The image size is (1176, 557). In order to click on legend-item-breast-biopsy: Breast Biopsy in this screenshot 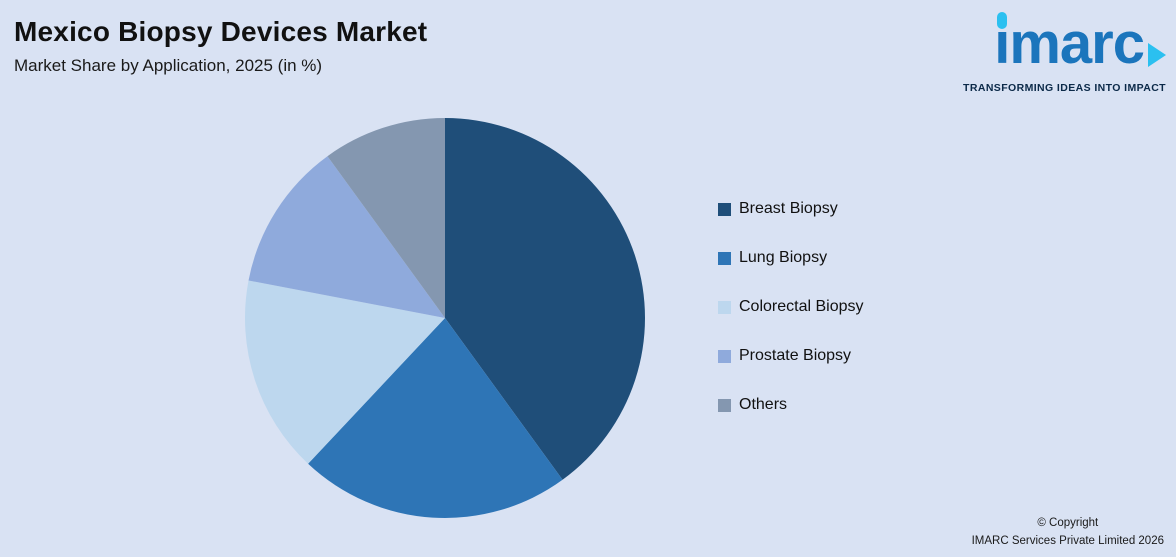, I will do `click(791, 209)`.